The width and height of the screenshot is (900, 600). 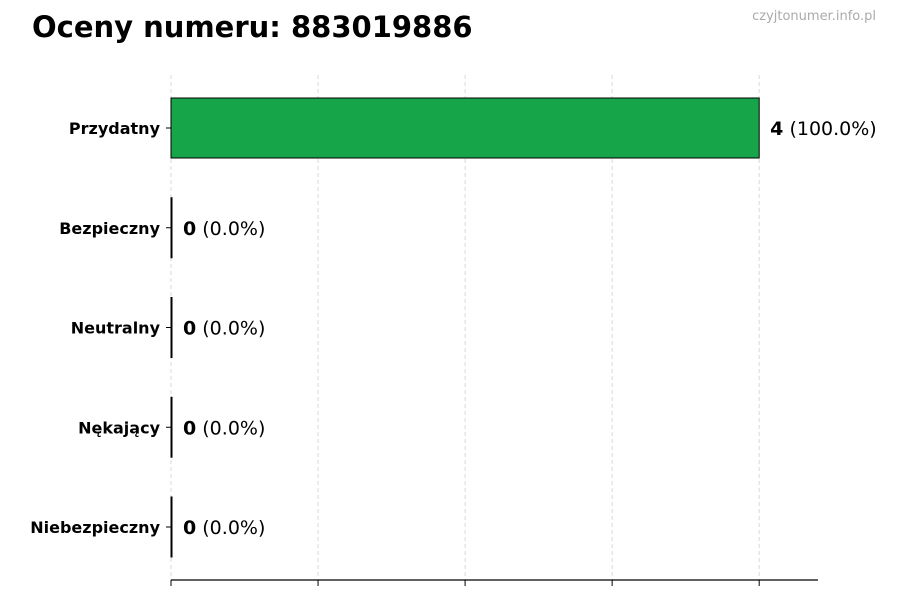 What do you see at coordinates (829, 129) in the screenshot?
I see `data-label-percent: (100.0%)` at bounding box center [829, 129].